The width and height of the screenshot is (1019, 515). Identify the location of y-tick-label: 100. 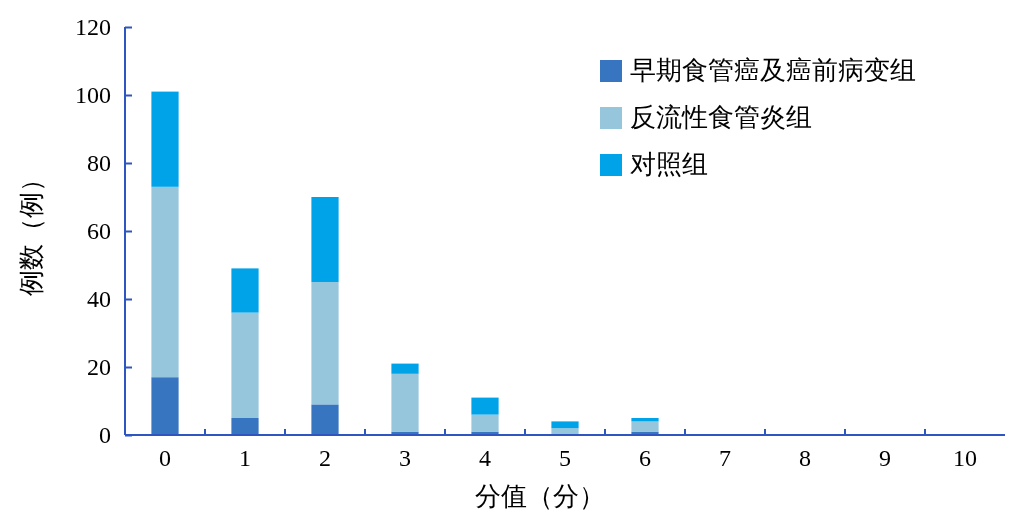
(93, 95).